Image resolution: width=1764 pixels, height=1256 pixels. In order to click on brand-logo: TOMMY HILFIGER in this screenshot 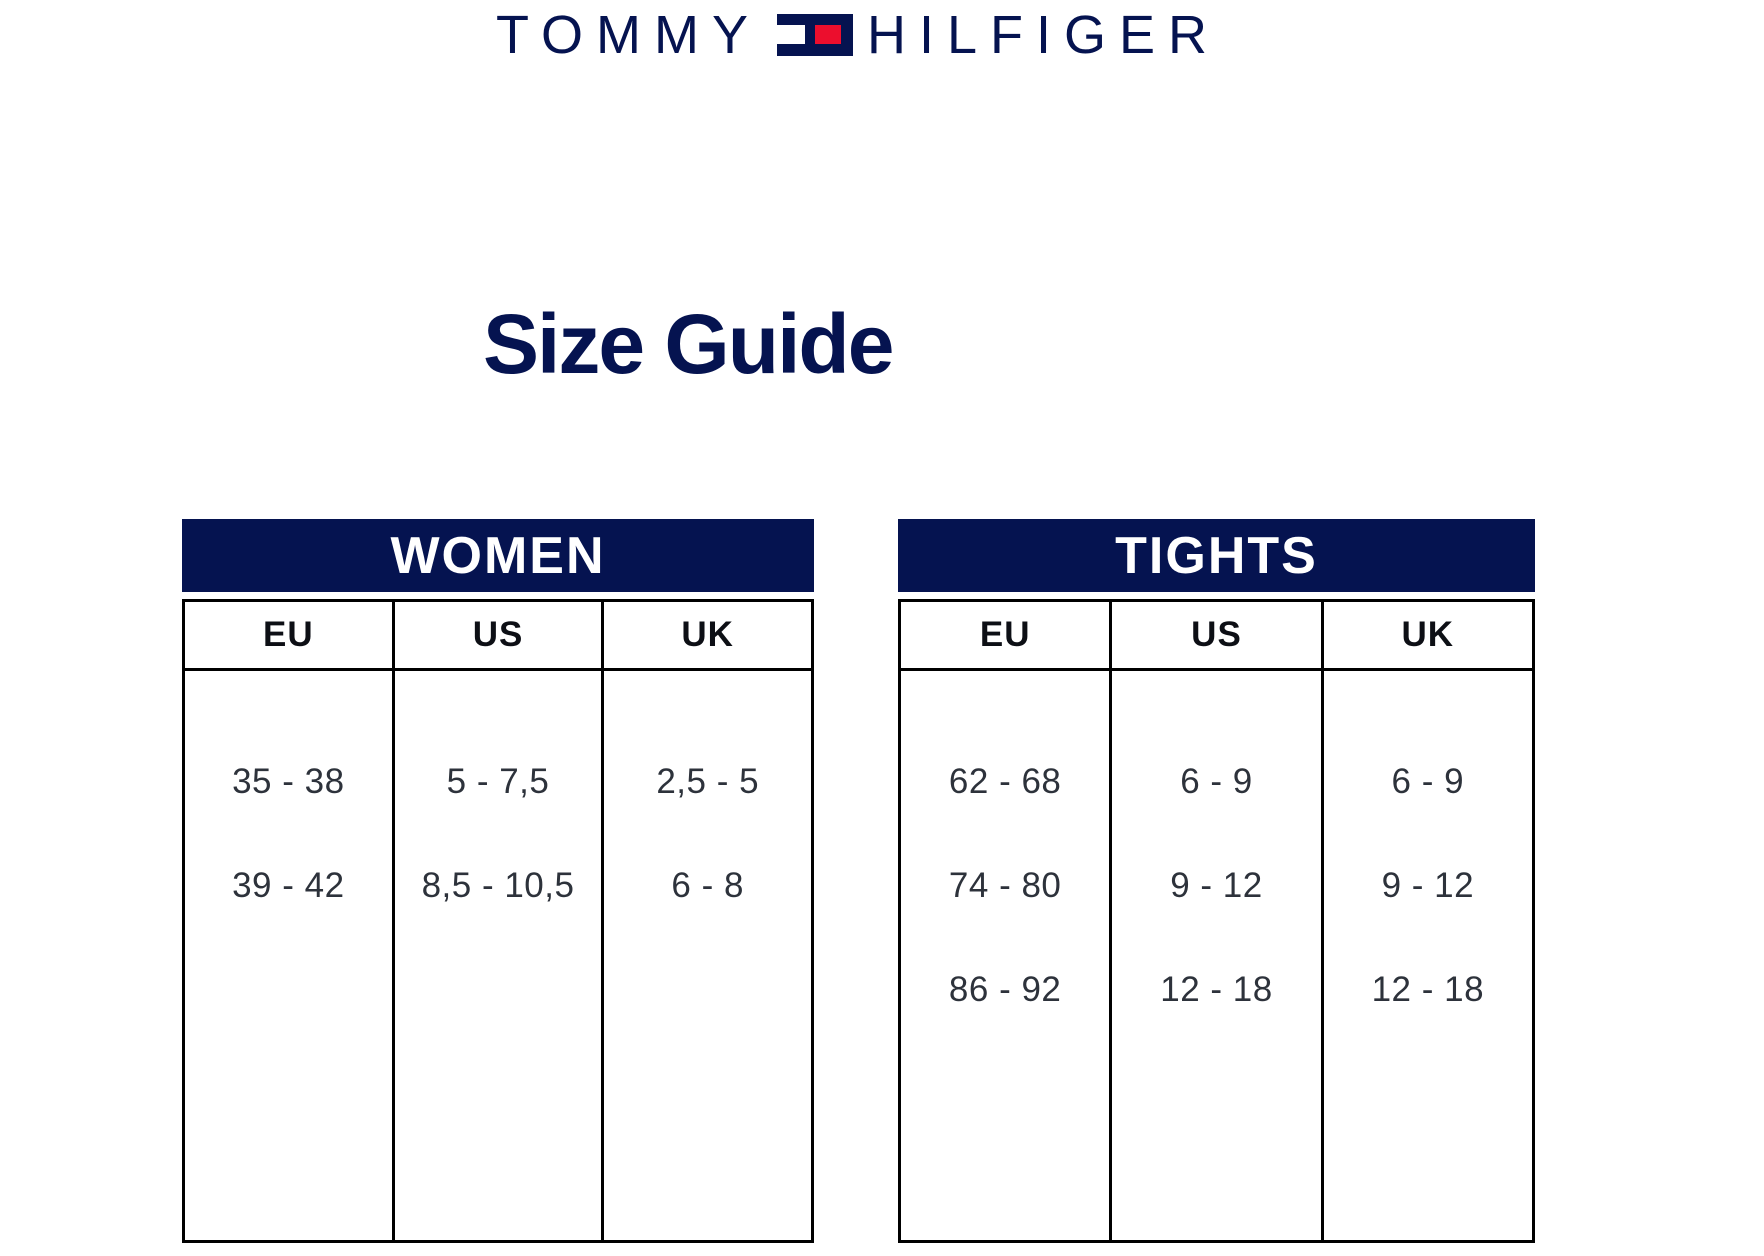, I will do `click(870, 35)`.